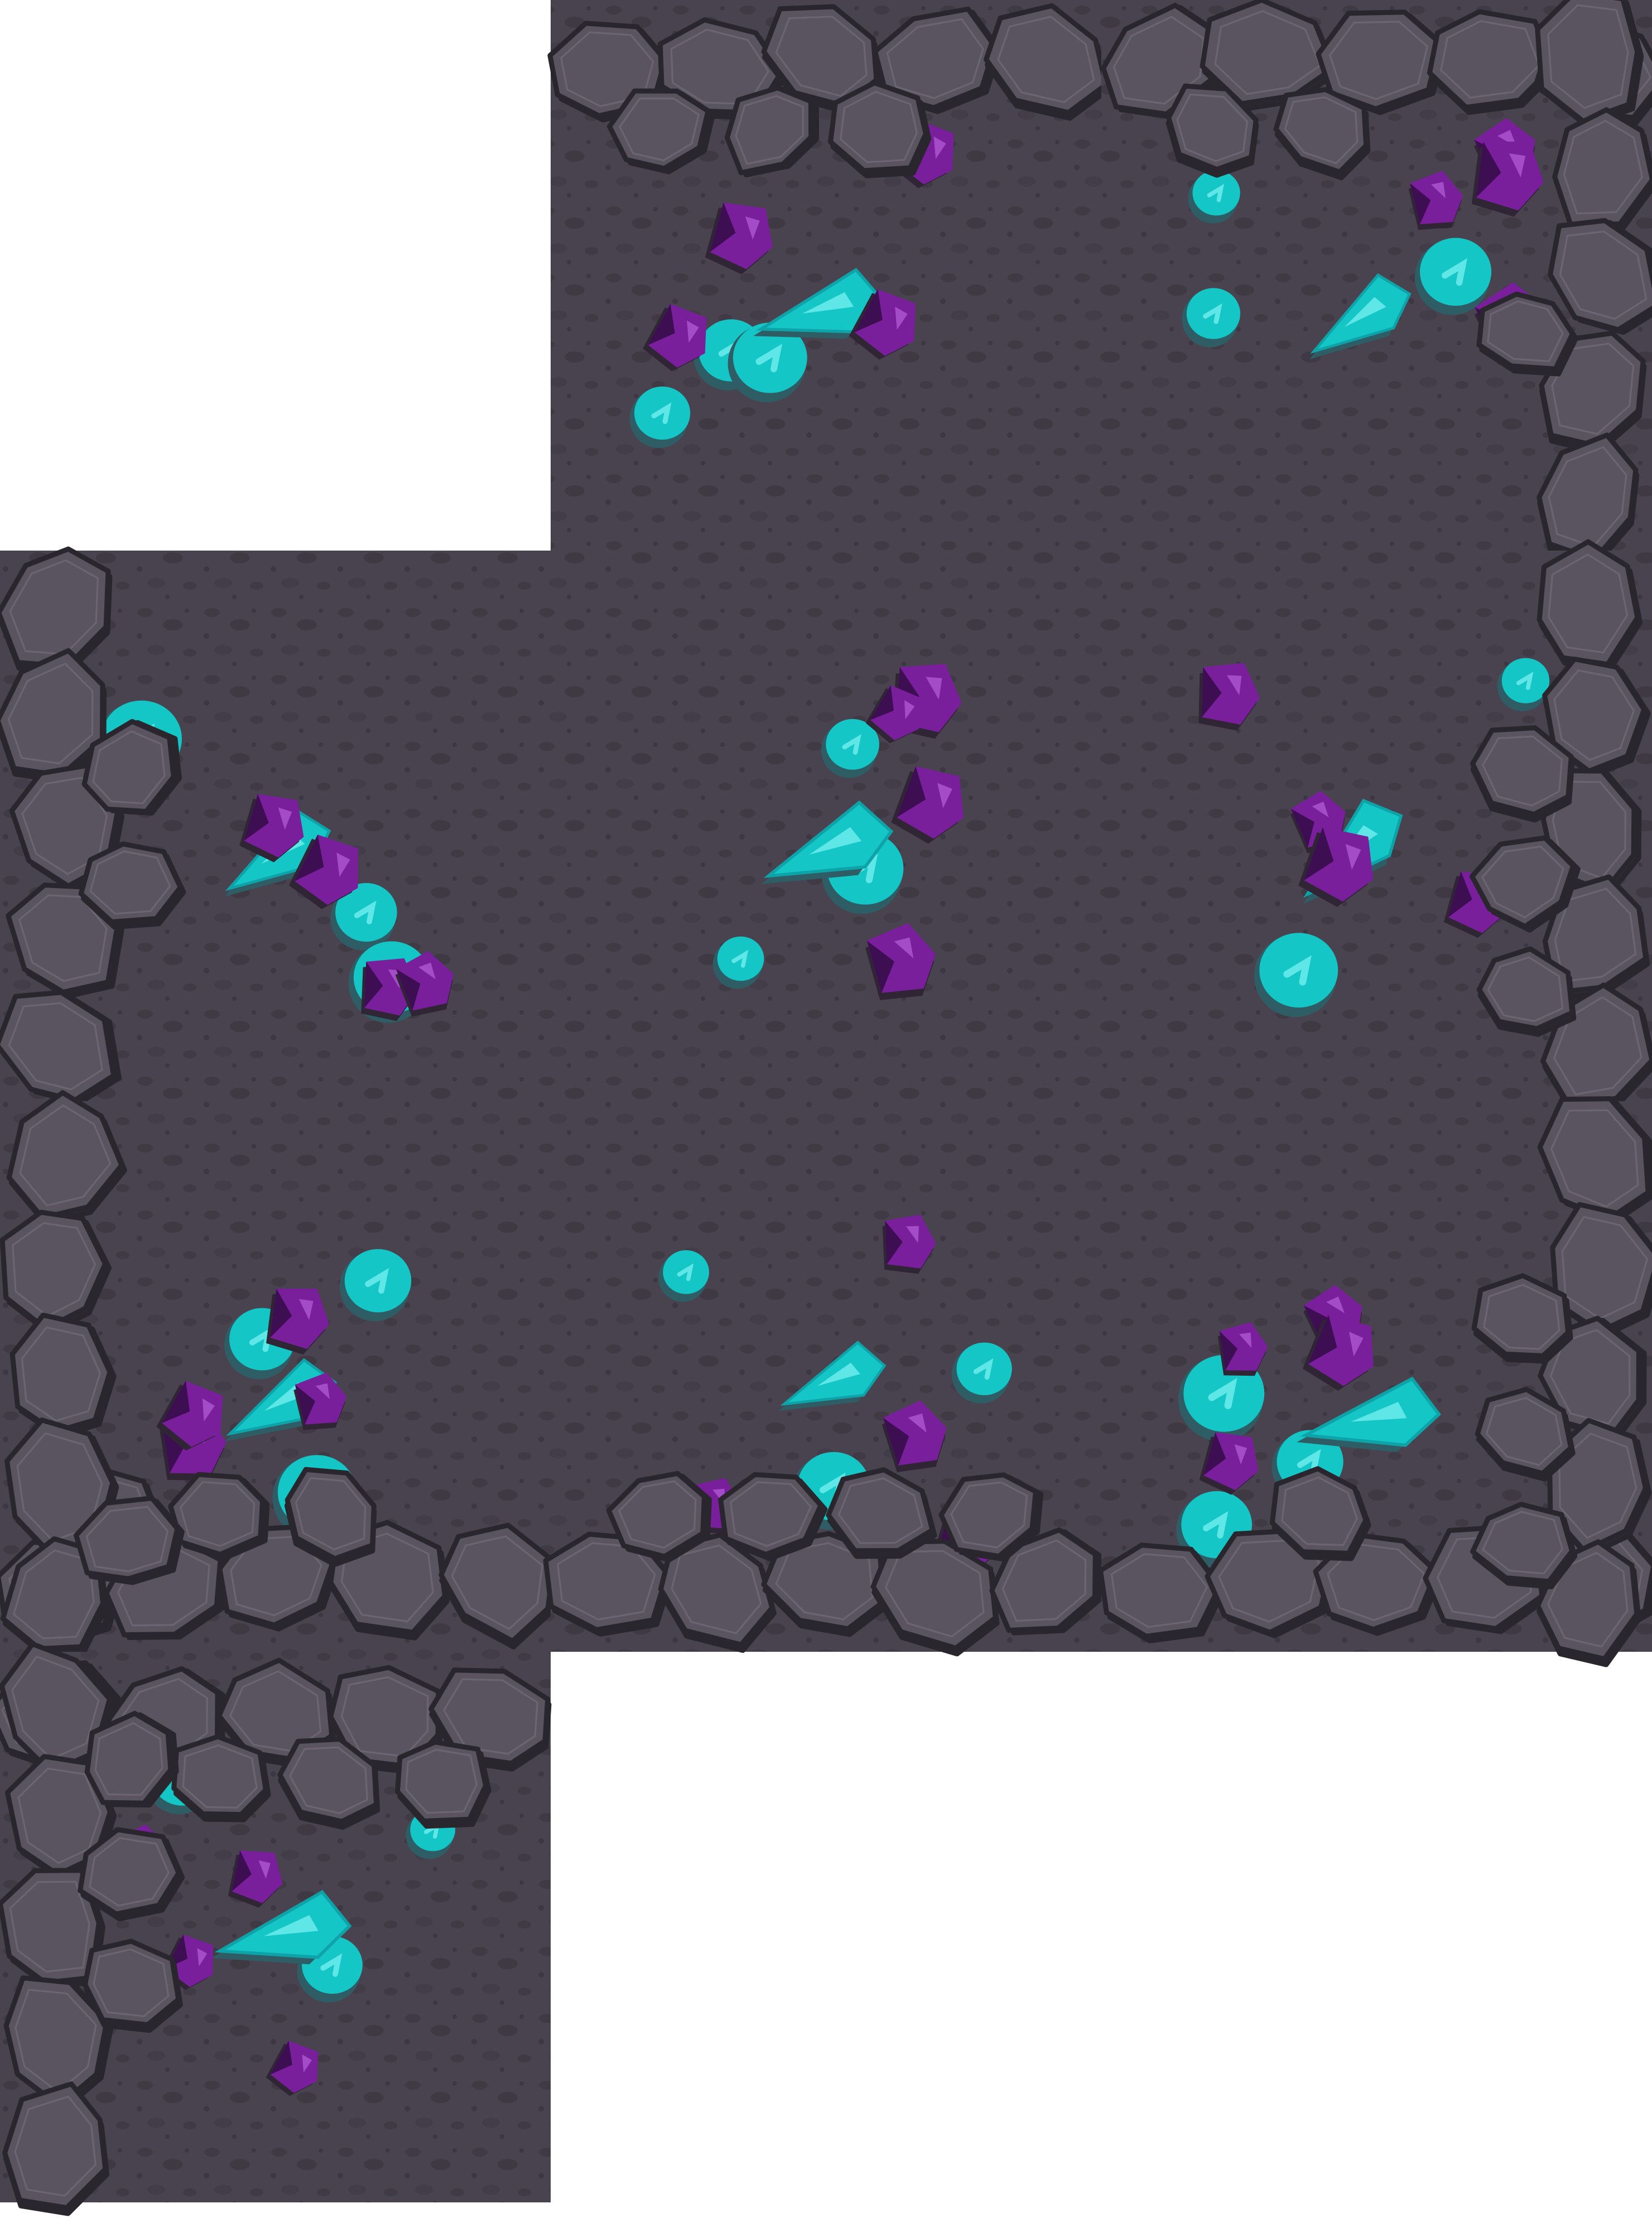  I want to click on tile-inner-corner, so click(276, 1928).